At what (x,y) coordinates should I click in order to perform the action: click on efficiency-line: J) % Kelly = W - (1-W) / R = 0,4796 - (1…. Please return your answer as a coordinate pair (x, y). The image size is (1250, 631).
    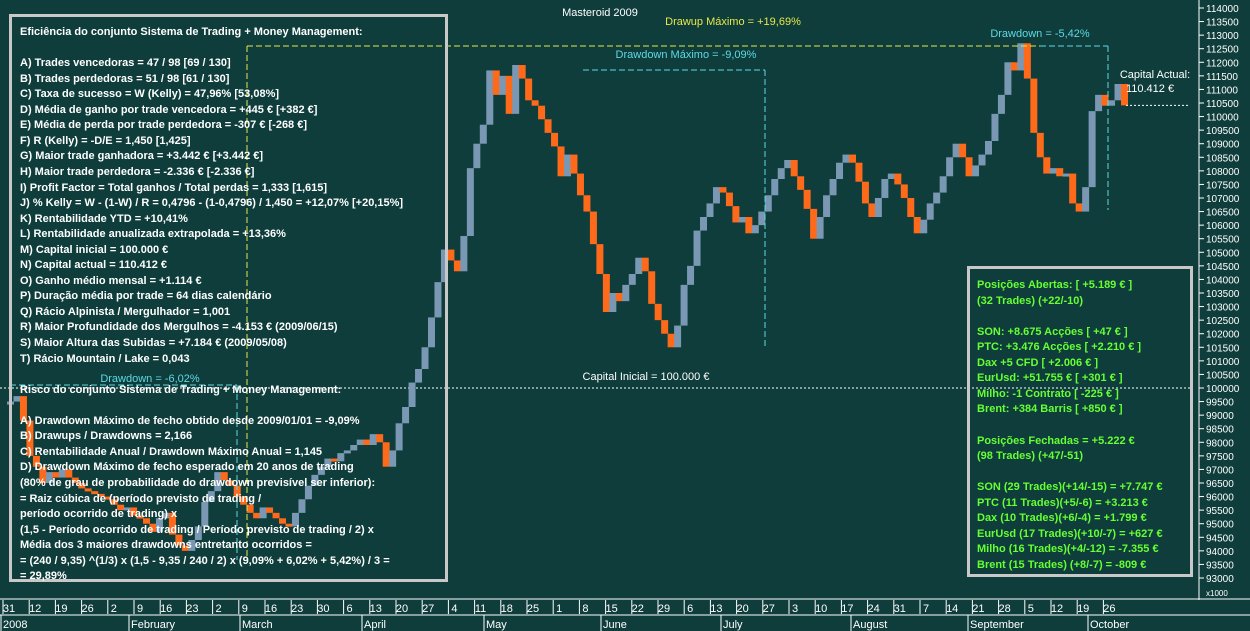
    Looking at the image, I should click on (211, 204).